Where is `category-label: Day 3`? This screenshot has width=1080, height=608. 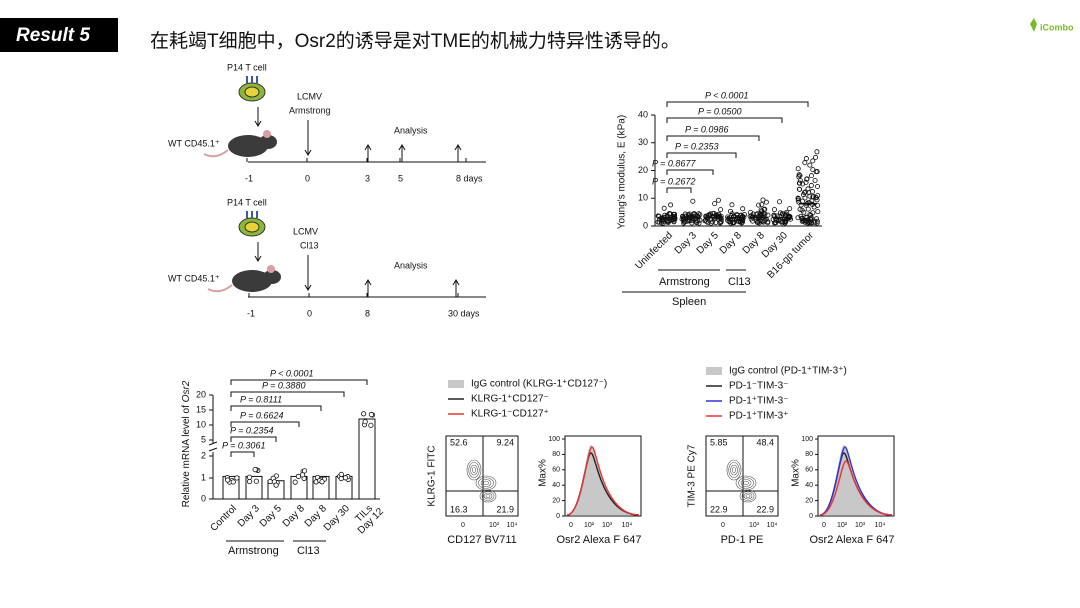
category-label: Day 3 is located at coordinates (686, 243).